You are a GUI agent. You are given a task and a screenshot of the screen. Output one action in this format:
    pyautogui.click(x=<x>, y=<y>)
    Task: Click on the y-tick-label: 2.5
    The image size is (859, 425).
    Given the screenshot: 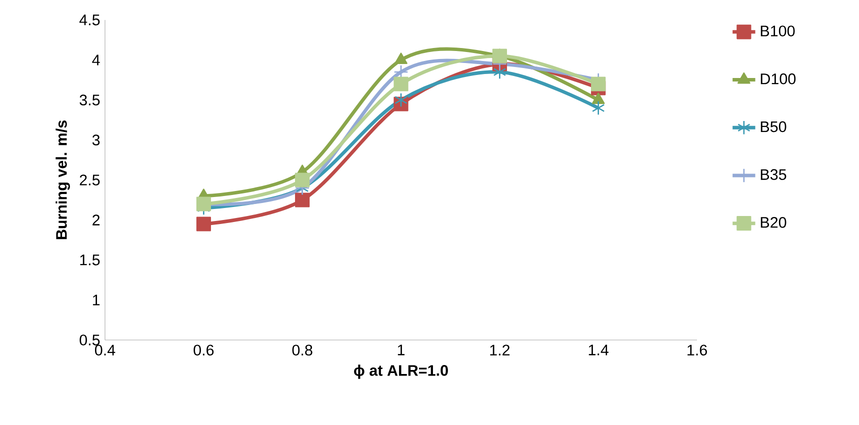 What is the action you would take?
    pyautogui.click(x=90, y=180)
    